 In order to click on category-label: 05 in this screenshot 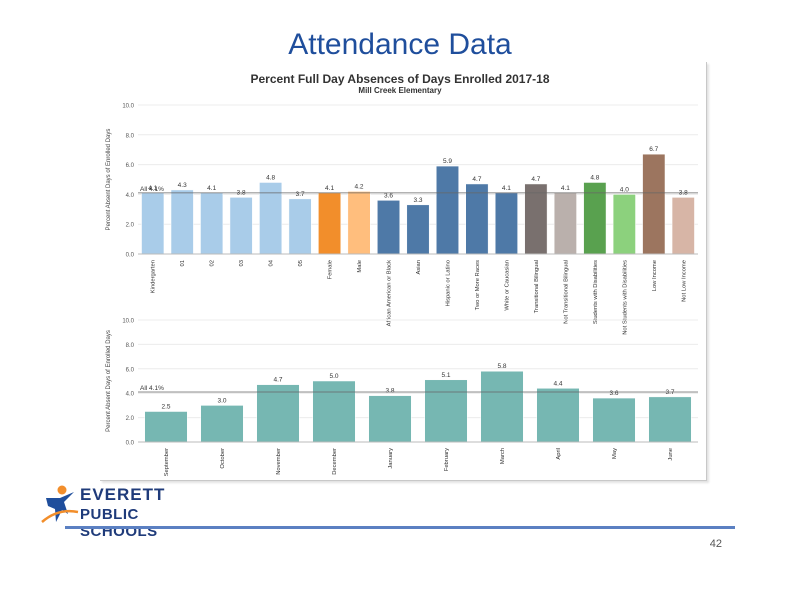, I will do `click(301, 263)`.